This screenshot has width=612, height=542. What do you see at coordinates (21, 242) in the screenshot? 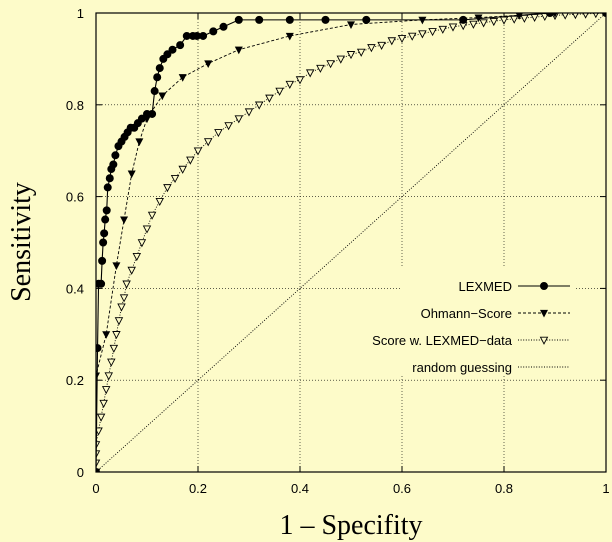
I see `y-axis-title: Sensitivity` at bounding box center [21, 242].